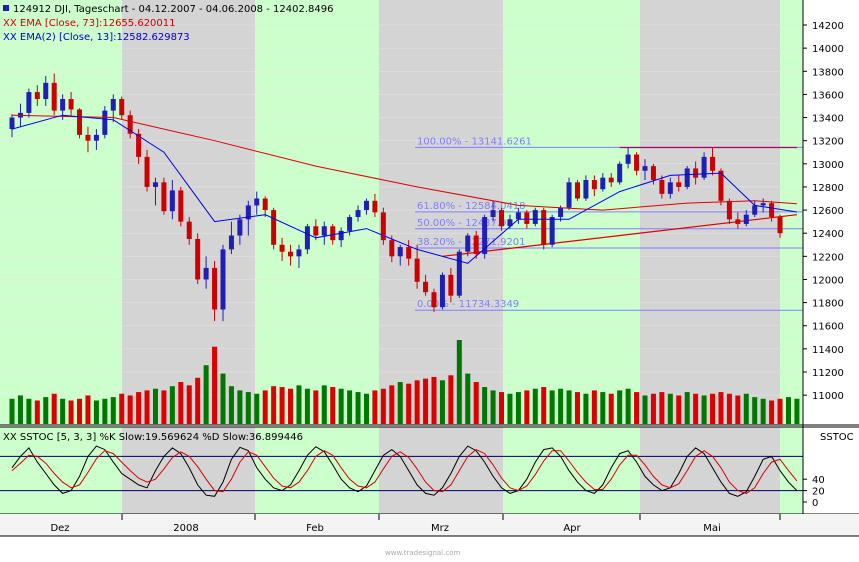  I want to click on fib-label-4: 0.00% - 11734.3349, so click(468, 304).